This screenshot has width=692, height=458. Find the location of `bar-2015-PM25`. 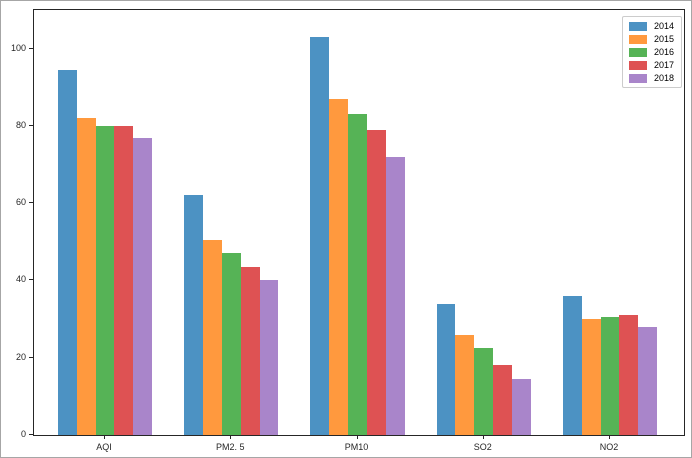

bar-2015-PM25 is located at coordinates (212, 337).